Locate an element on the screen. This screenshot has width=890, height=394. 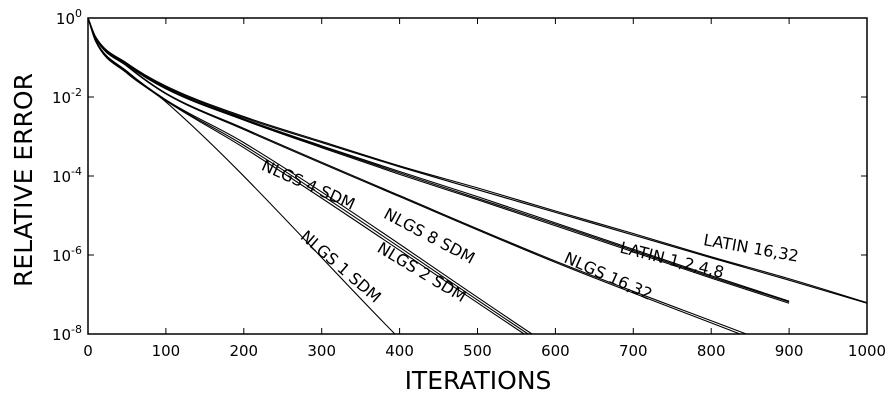
x-tick-label: 500 is located at coordinates (477, 351).